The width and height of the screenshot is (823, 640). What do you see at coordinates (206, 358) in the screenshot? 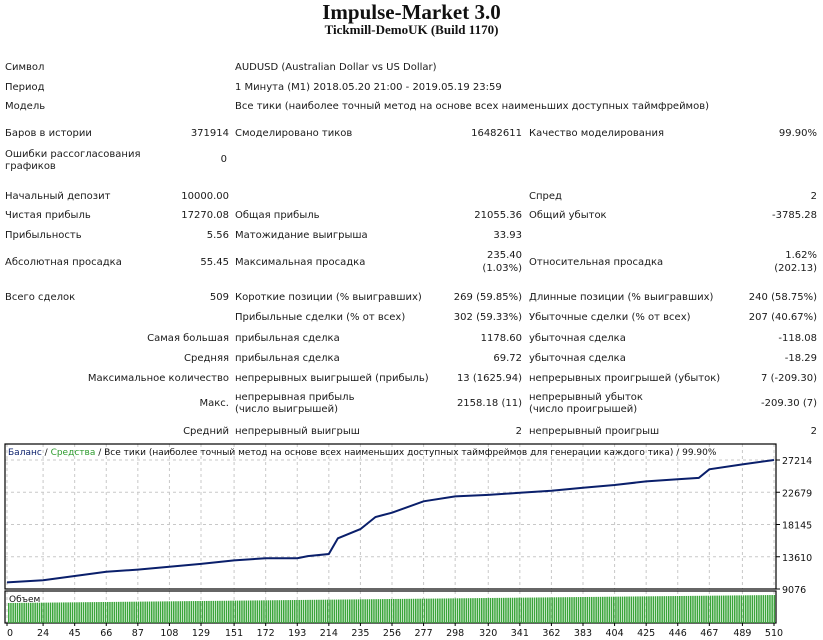
I see `average-label: Средняя` at bounding box center [206, 358].